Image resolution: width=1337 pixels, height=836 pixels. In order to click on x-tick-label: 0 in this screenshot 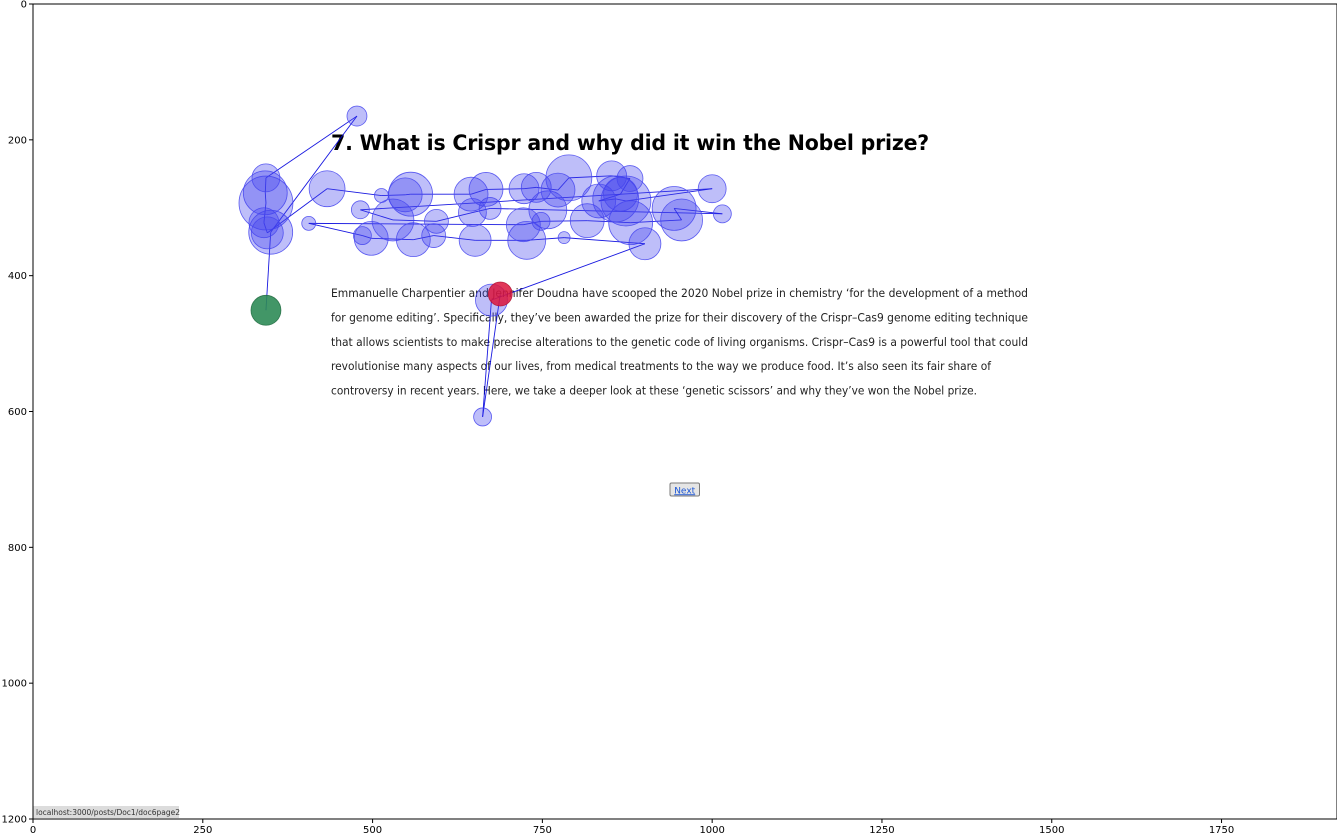, I will do `click(33, 830)`.